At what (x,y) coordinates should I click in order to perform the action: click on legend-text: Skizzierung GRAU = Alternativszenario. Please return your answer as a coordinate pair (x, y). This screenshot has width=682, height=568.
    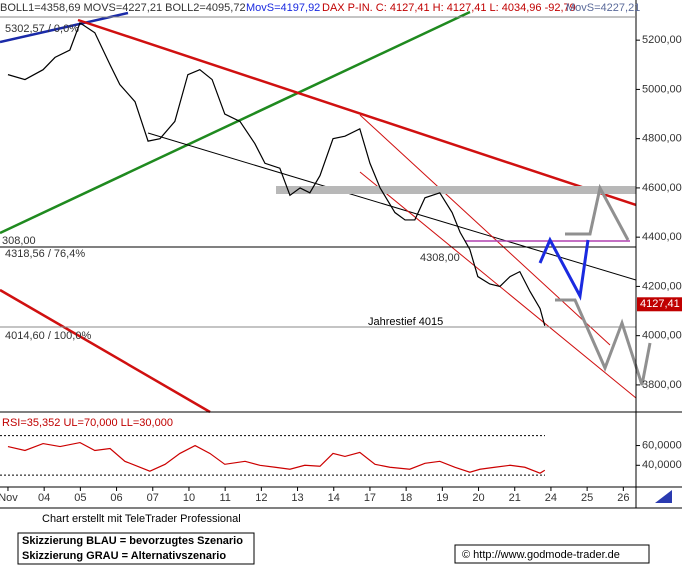
    Looking at the image, I should click on (124, 556).